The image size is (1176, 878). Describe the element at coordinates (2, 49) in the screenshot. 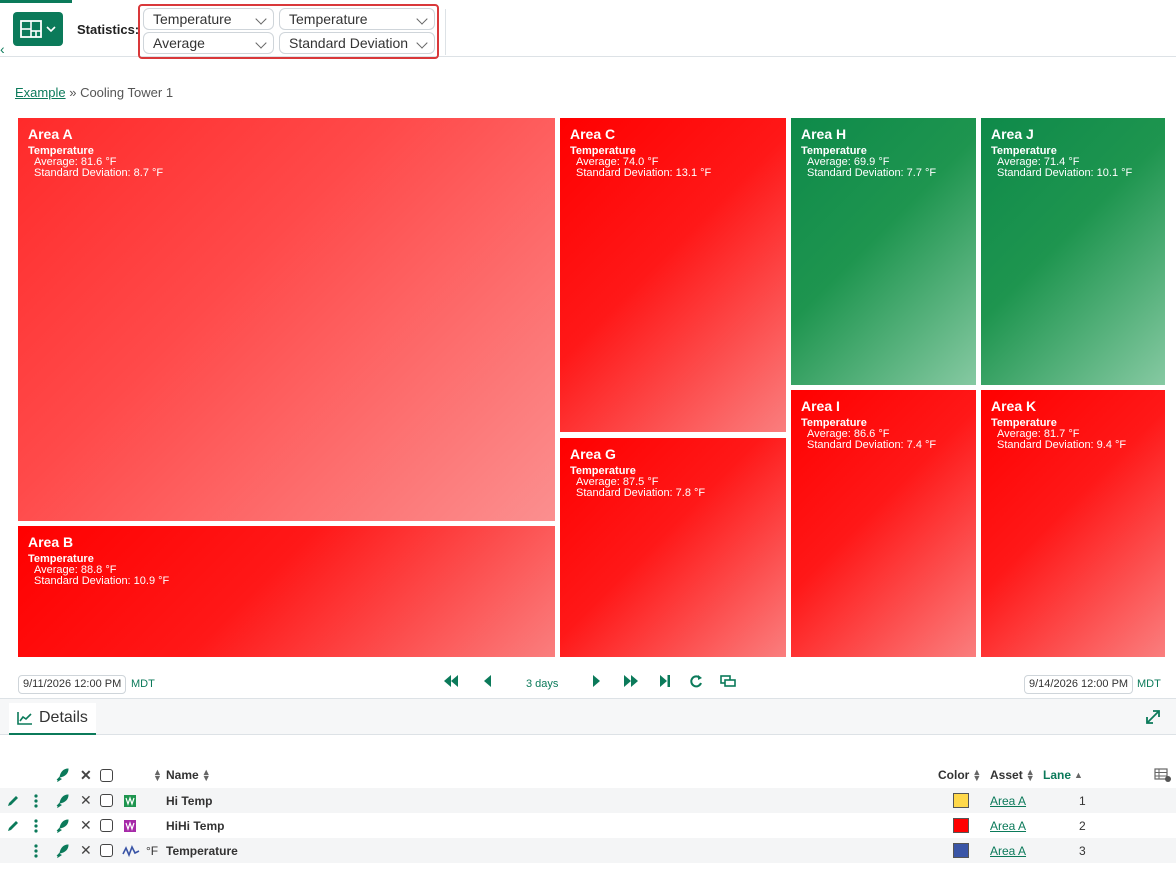

I see `collapse-left-icon: ‹` at that location.